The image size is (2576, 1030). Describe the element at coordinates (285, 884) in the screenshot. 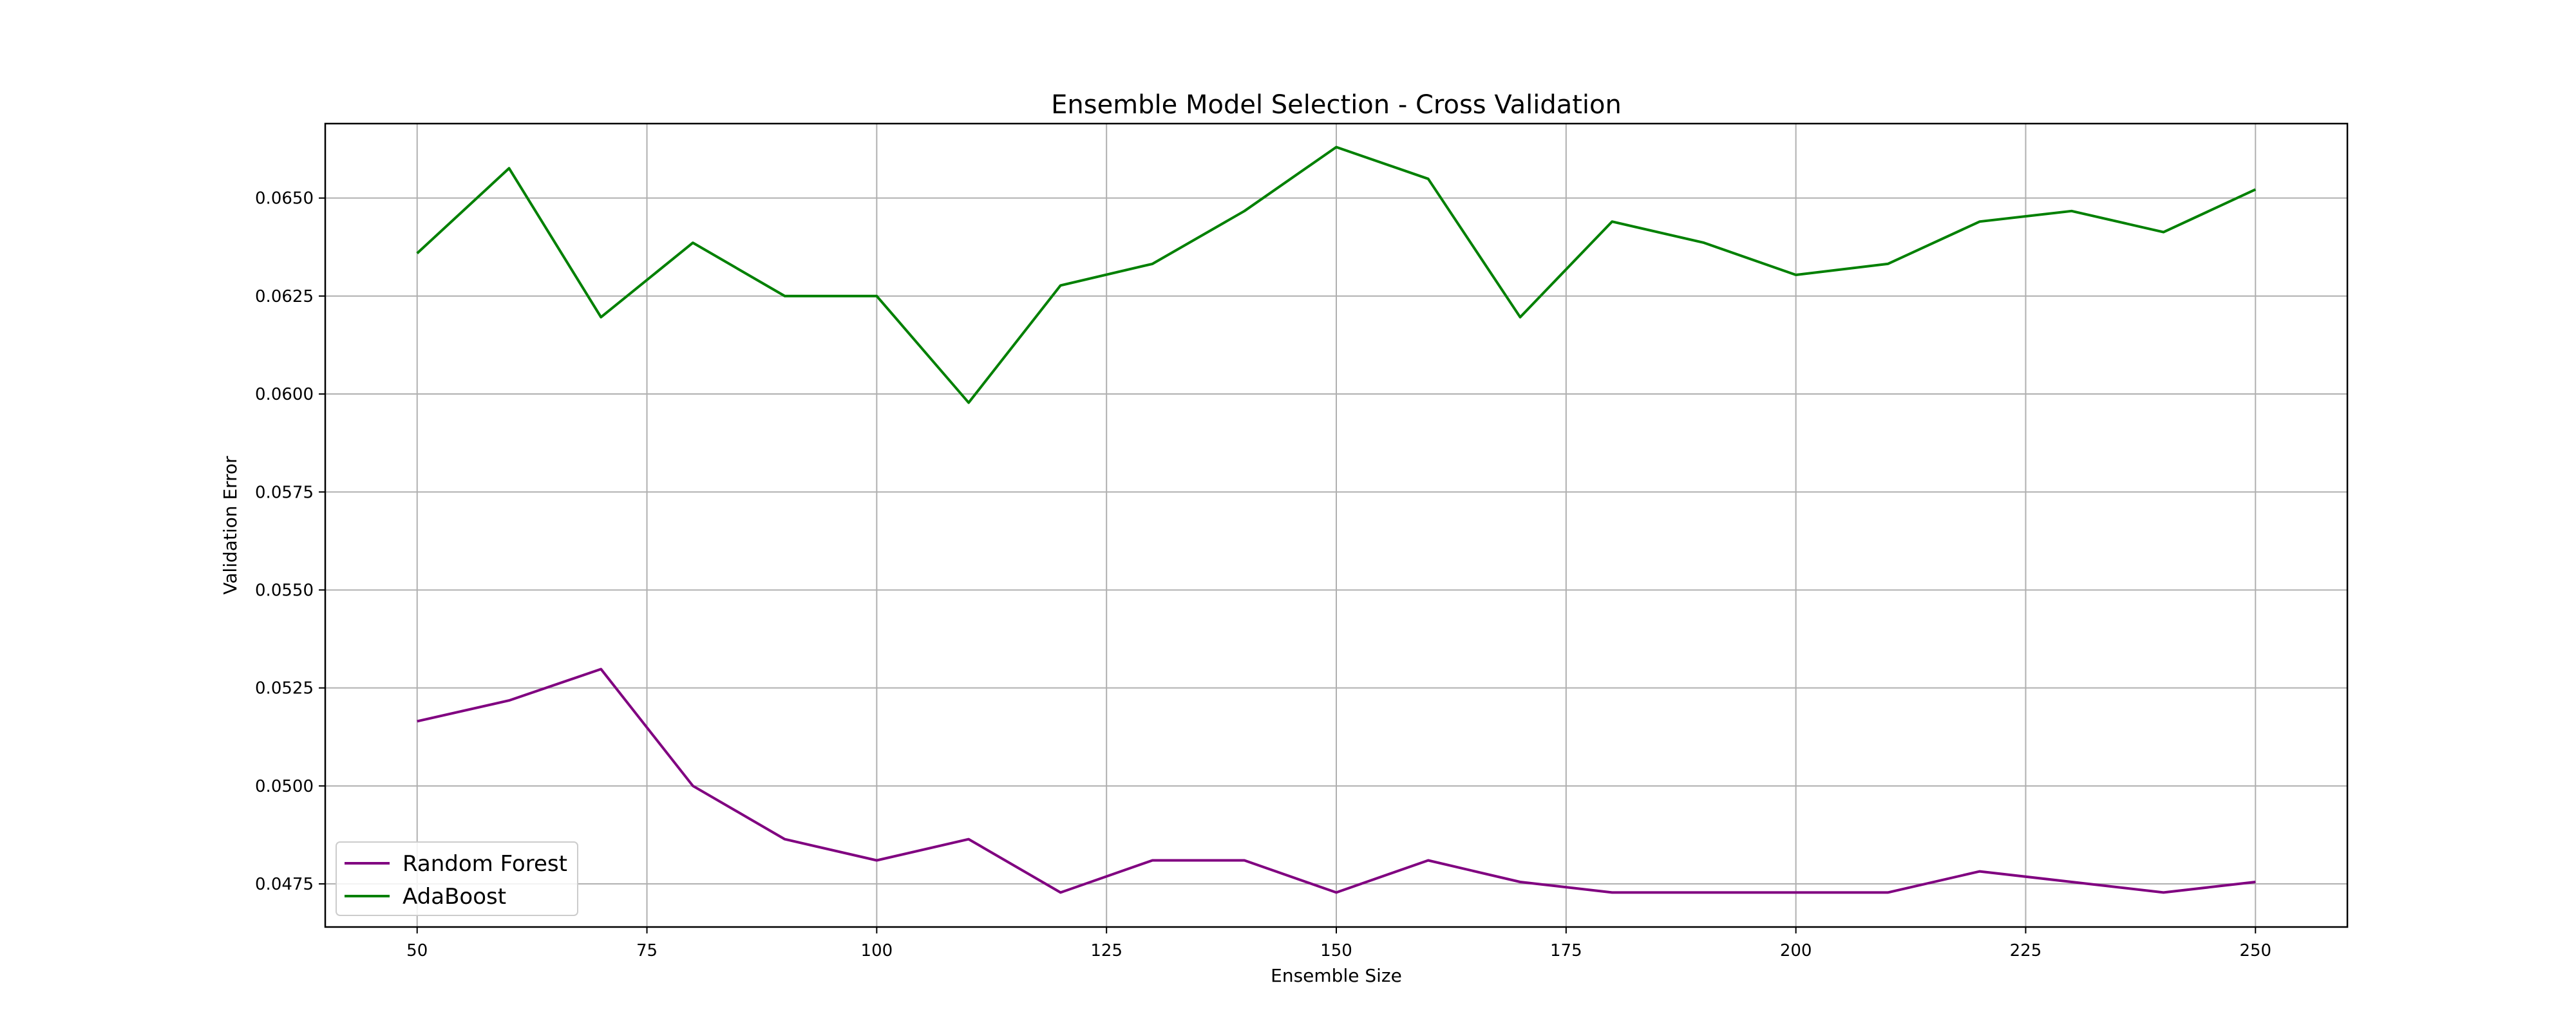

I see `y-tick-label: 0.0475` at that location.